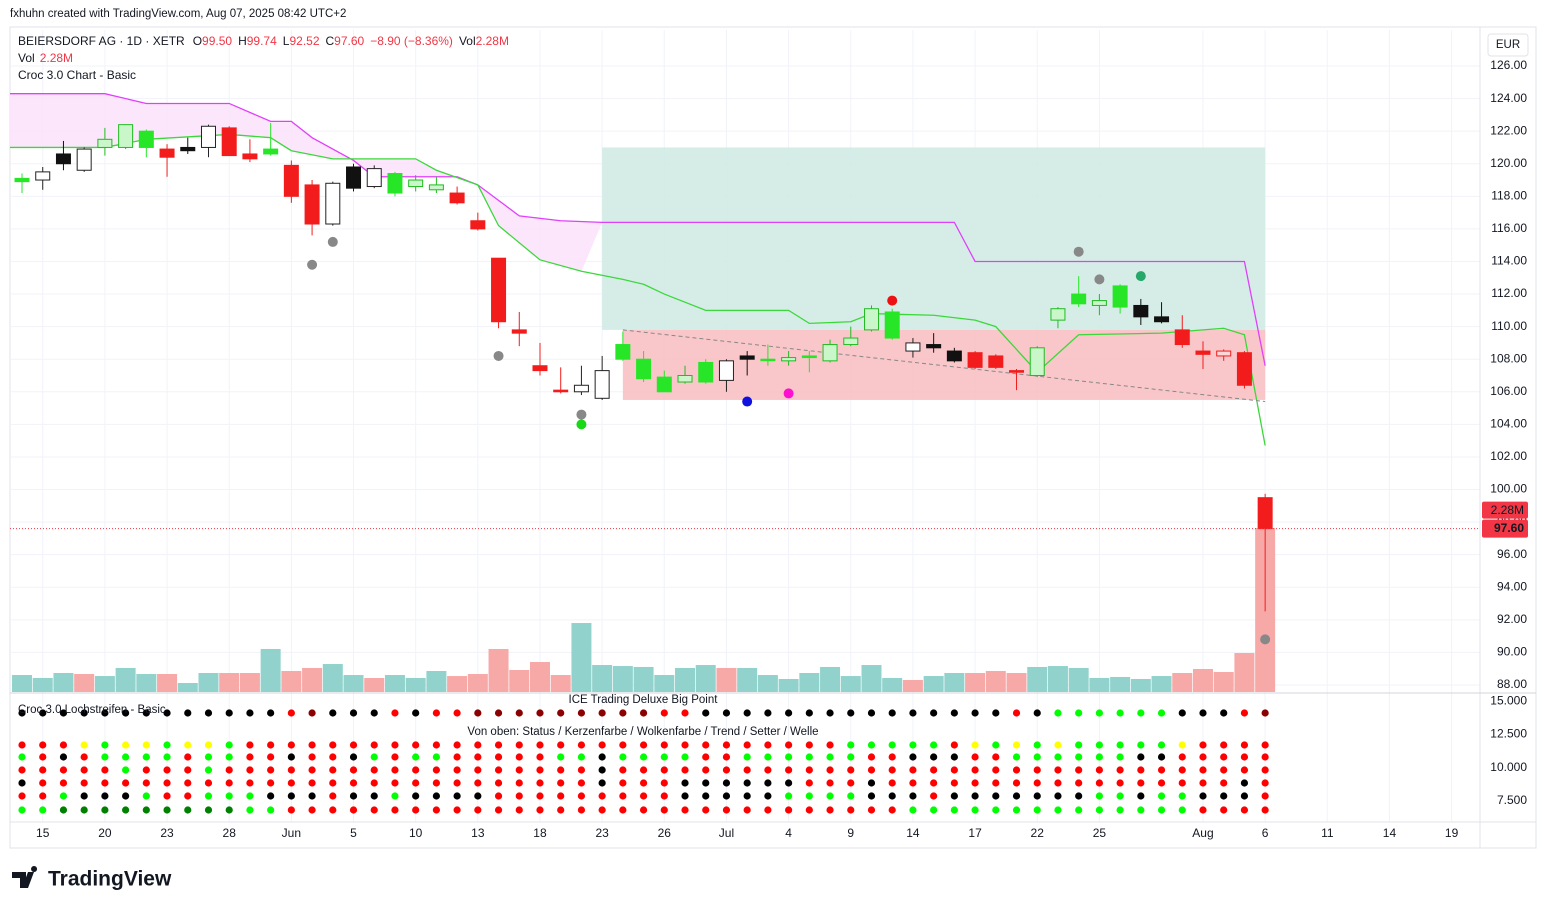  What do you see at coordinates (1508, 45) in the screenshot?
I see `currency-button` at bounding box center [1508, 45].